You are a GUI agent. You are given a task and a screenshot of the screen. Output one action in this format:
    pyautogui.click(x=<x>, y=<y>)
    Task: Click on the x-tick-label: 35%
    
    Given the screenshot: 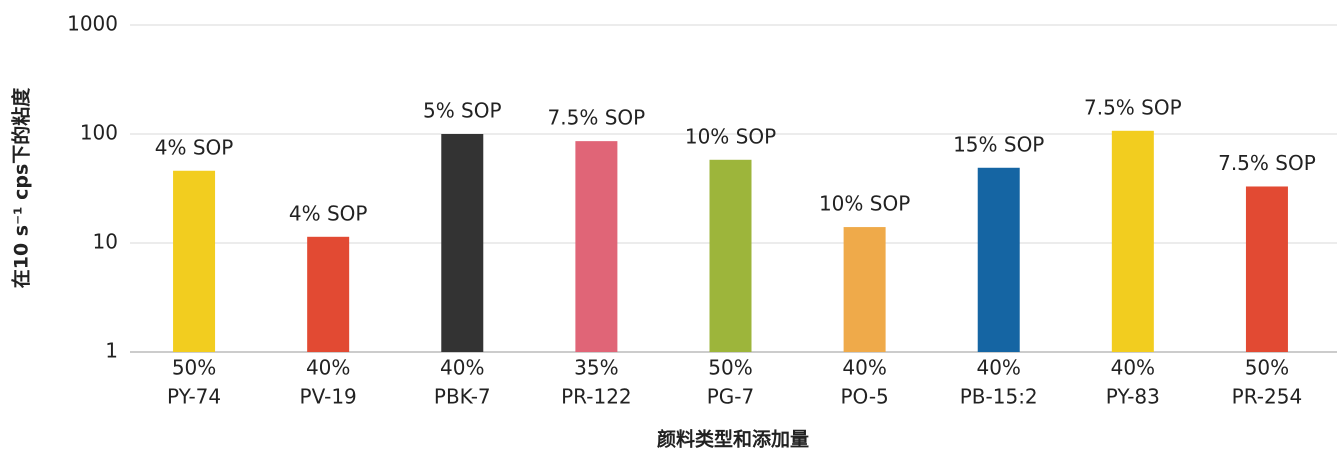 What is the action you would take?
    pyautogui.click(x=596, y=368)
    